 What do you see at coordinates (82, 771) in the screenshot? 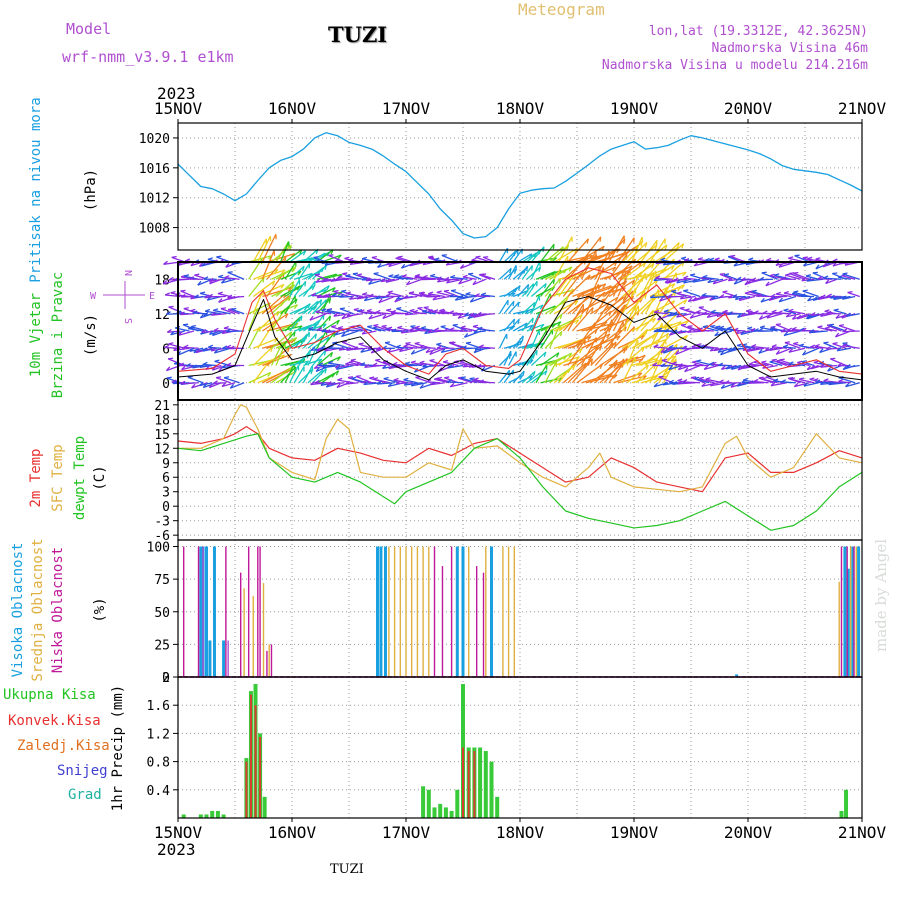
I see `precip-legend-snow: Snijeg` at bounding box center [82, 771].